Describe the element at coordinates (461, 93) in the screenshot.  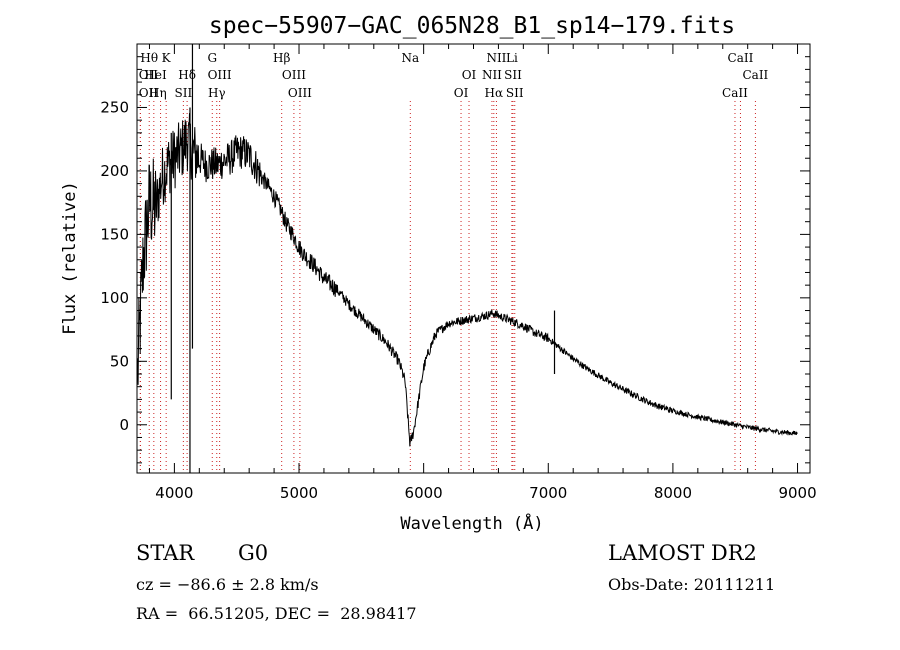
I see `line-label-22: OI` at that location.